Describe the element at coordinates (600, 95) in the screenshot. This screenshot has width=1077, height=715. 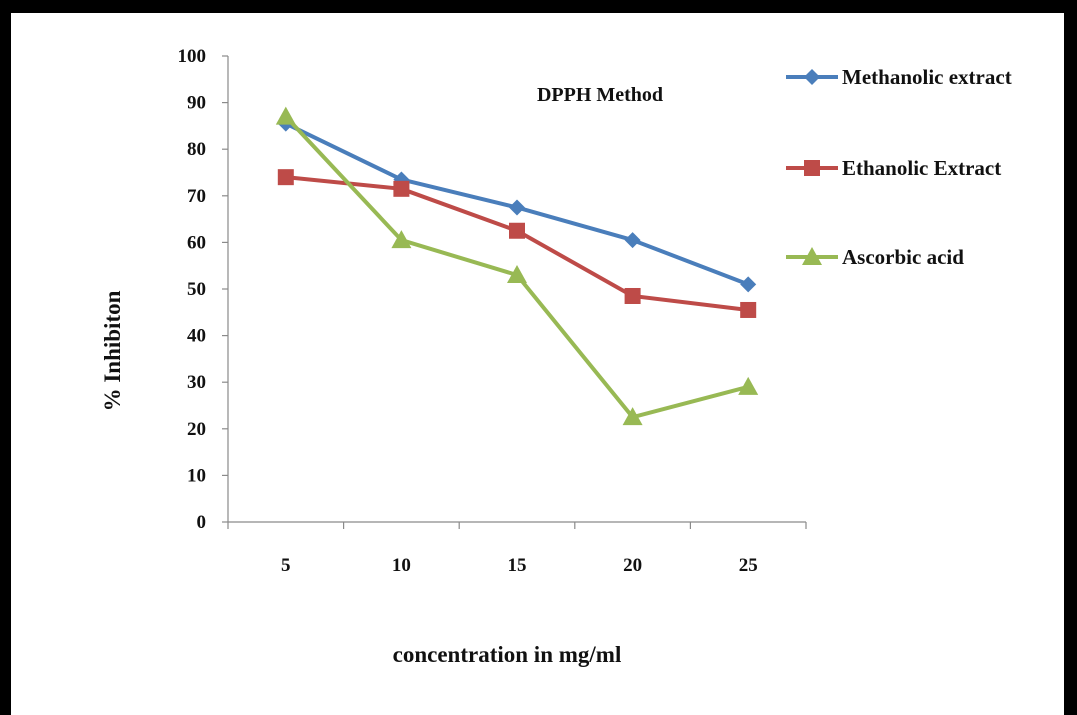
I see `chart-title: DPPH Method` at that location.